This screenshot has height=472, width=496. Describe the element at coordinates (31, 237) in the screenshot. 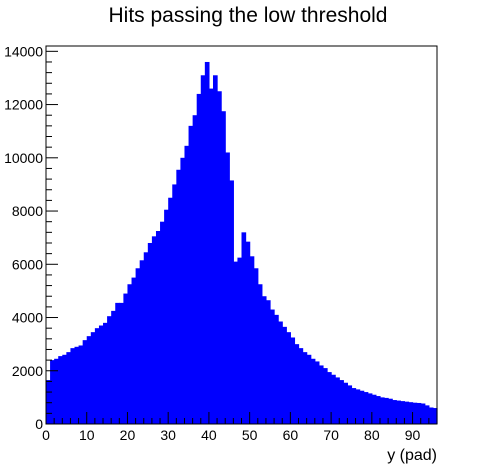

I see `y-axis: 0 2000 4000 6000 8000 10000 12000 14000` at that location.